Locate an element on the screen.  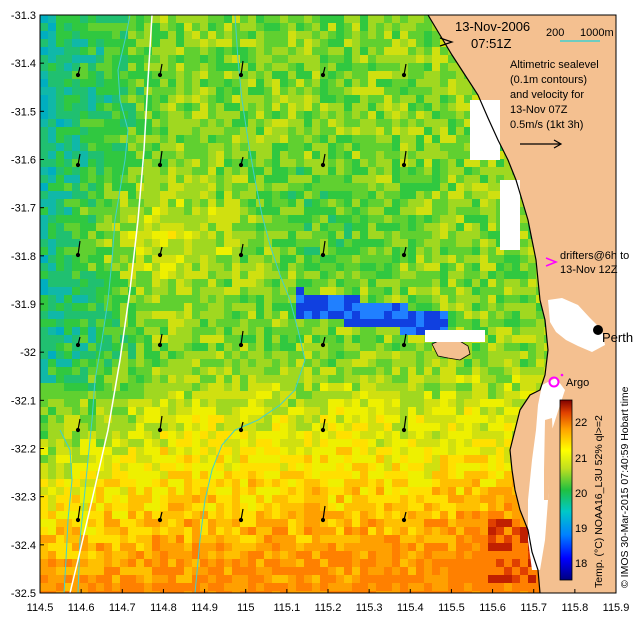
info-line: 0.5m/s (1kt 3h) is located at coordinates (546, 125).